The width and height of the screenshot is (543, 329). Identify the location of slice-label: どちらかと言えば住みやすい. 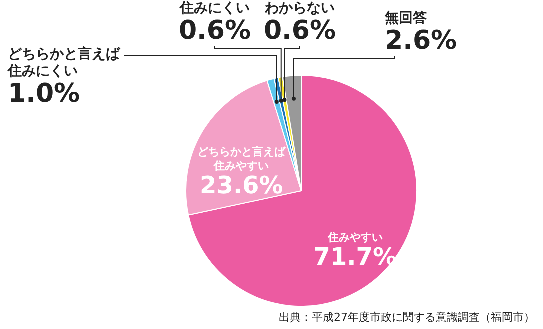
(242, 159).